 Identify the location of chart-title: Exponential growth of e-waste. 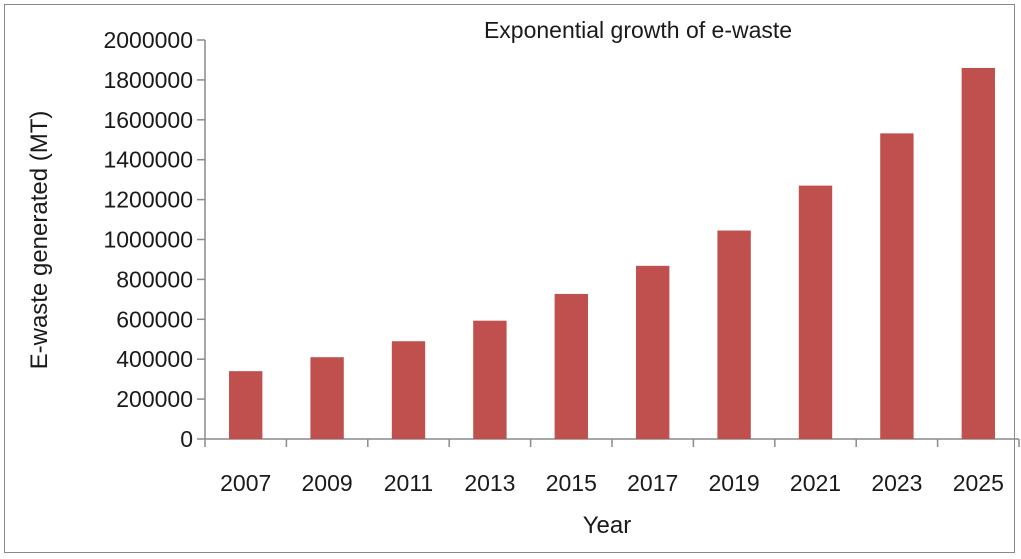
(638, 30).